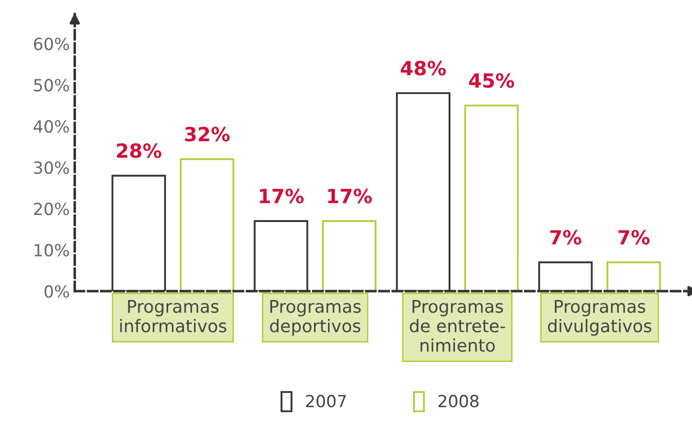 The image size is (692, 422). I want to click on data-label: 45%, so click(491, 80).